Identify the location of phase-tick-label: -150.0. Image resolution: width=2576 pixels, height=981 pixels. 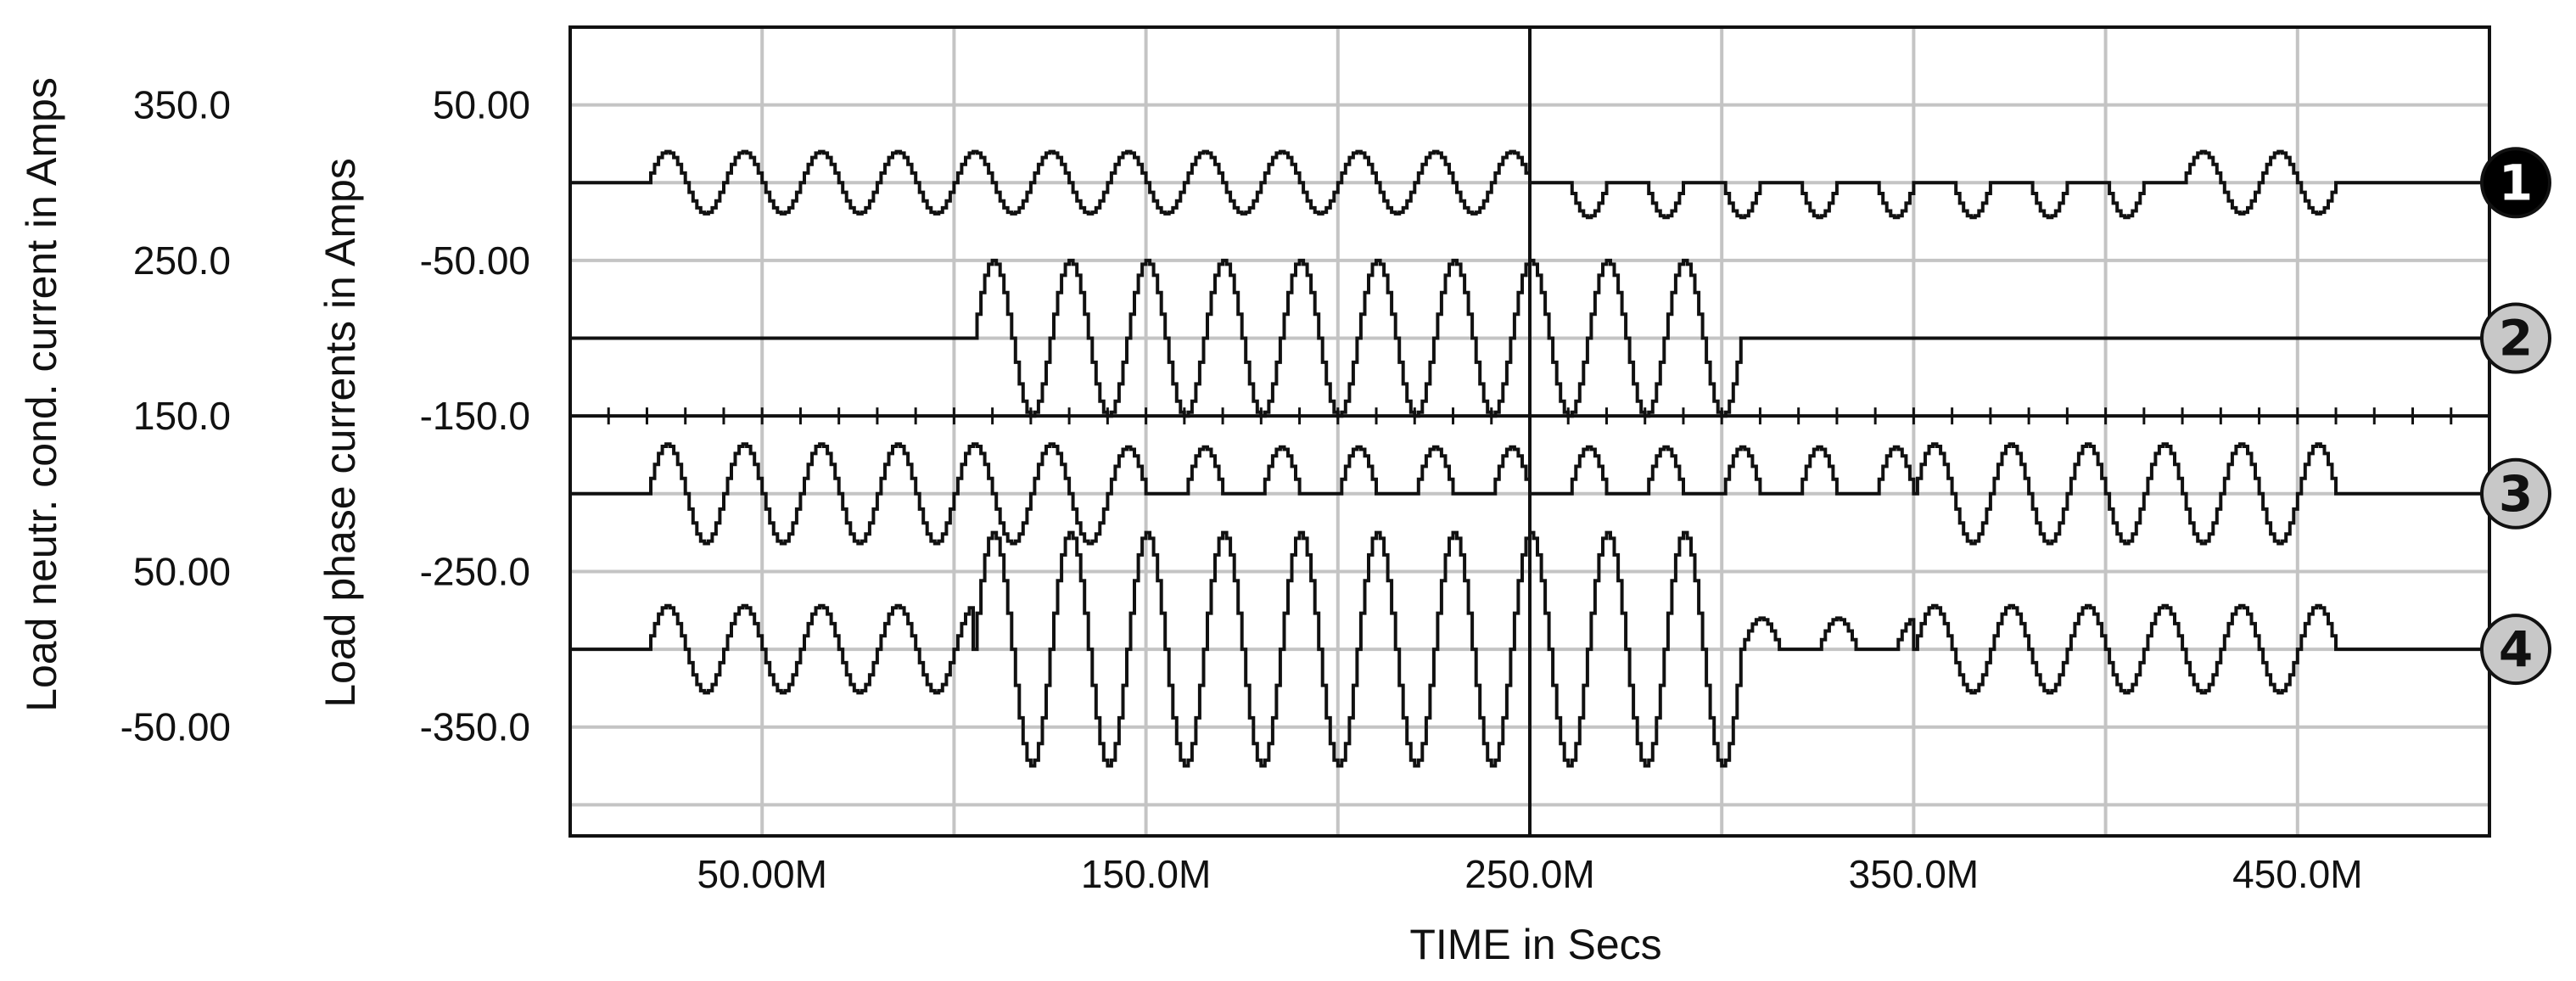
(475, 416).